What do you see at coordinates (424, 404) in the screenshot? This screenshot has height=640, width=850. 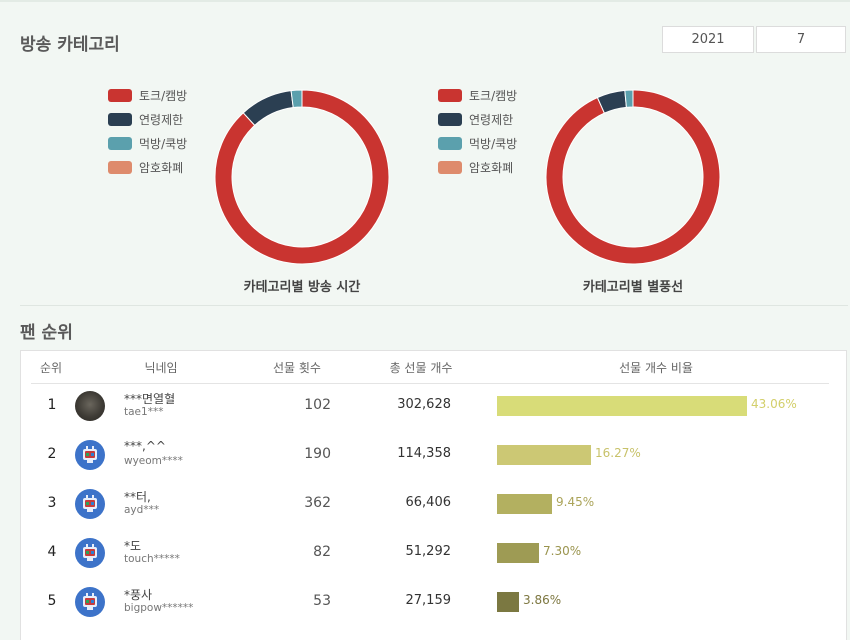 I see `total-gifts: 302,628` at bounding box center [424, 404].